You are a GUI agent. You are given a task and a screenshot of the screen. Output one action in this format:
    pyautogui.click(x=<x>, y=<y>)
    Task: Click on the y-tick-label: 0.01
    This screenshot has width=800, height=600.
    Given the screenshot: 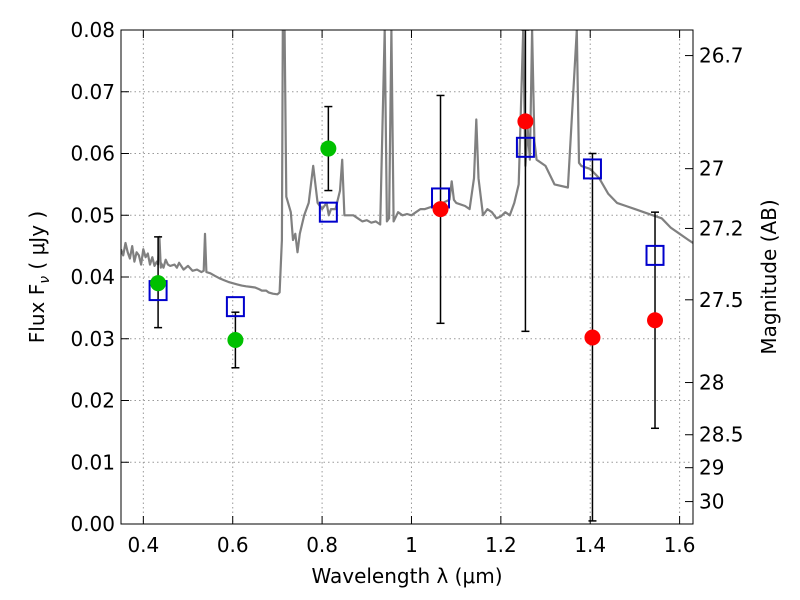 What is the action you would take?
    pyautogui.click(x=92, y=462)
    